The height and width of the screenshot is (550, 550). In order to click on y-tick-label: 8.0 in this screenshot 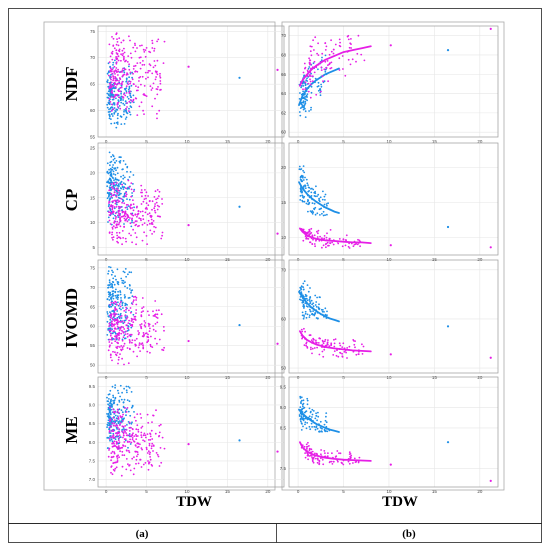, I will do `click(92, 442)`.